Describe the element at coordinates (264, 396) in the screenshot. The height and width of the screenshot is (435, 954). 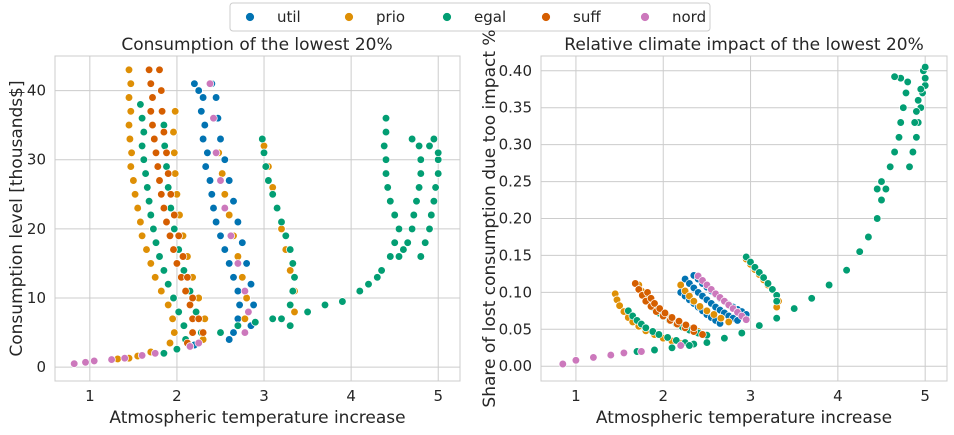
I see `x-tick-label: 3` at that location.